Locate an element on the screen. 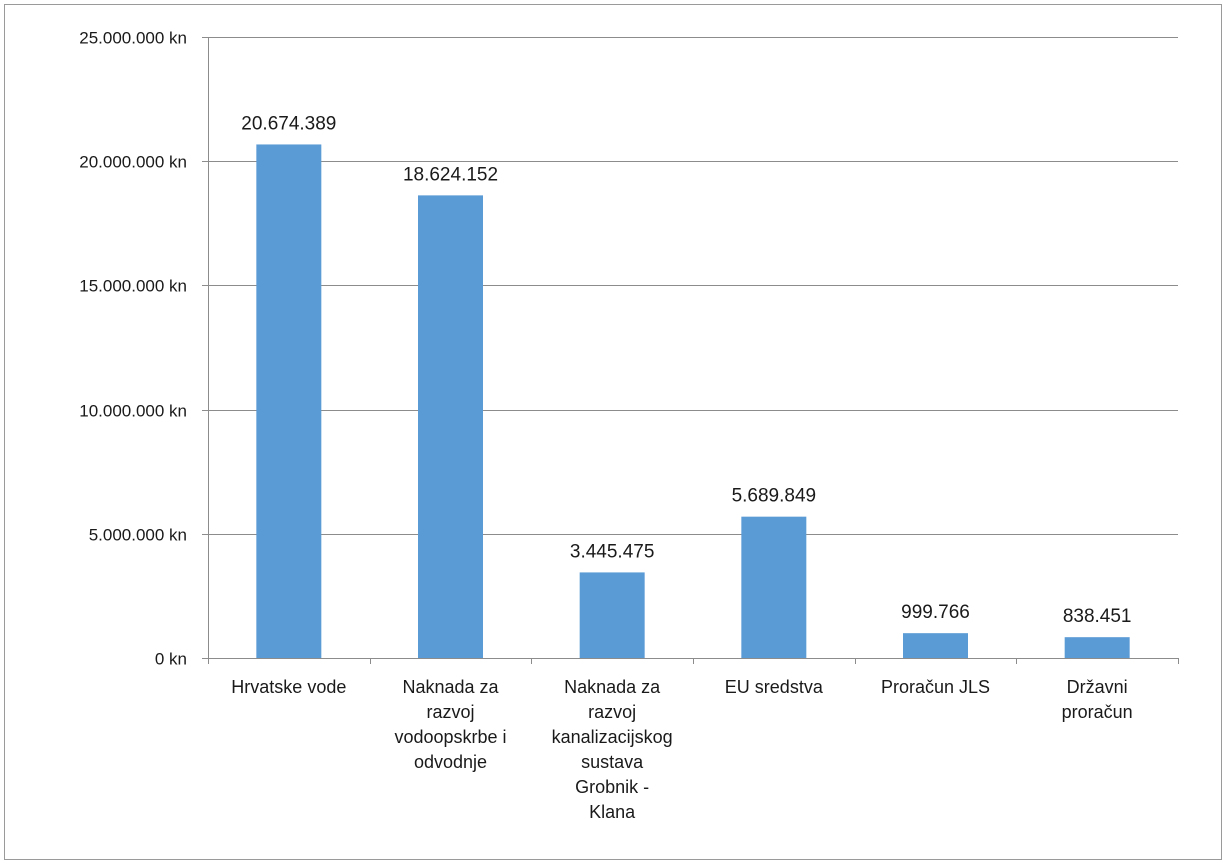  x-category-label: EU sredstva is located at coordinates (774, 687).